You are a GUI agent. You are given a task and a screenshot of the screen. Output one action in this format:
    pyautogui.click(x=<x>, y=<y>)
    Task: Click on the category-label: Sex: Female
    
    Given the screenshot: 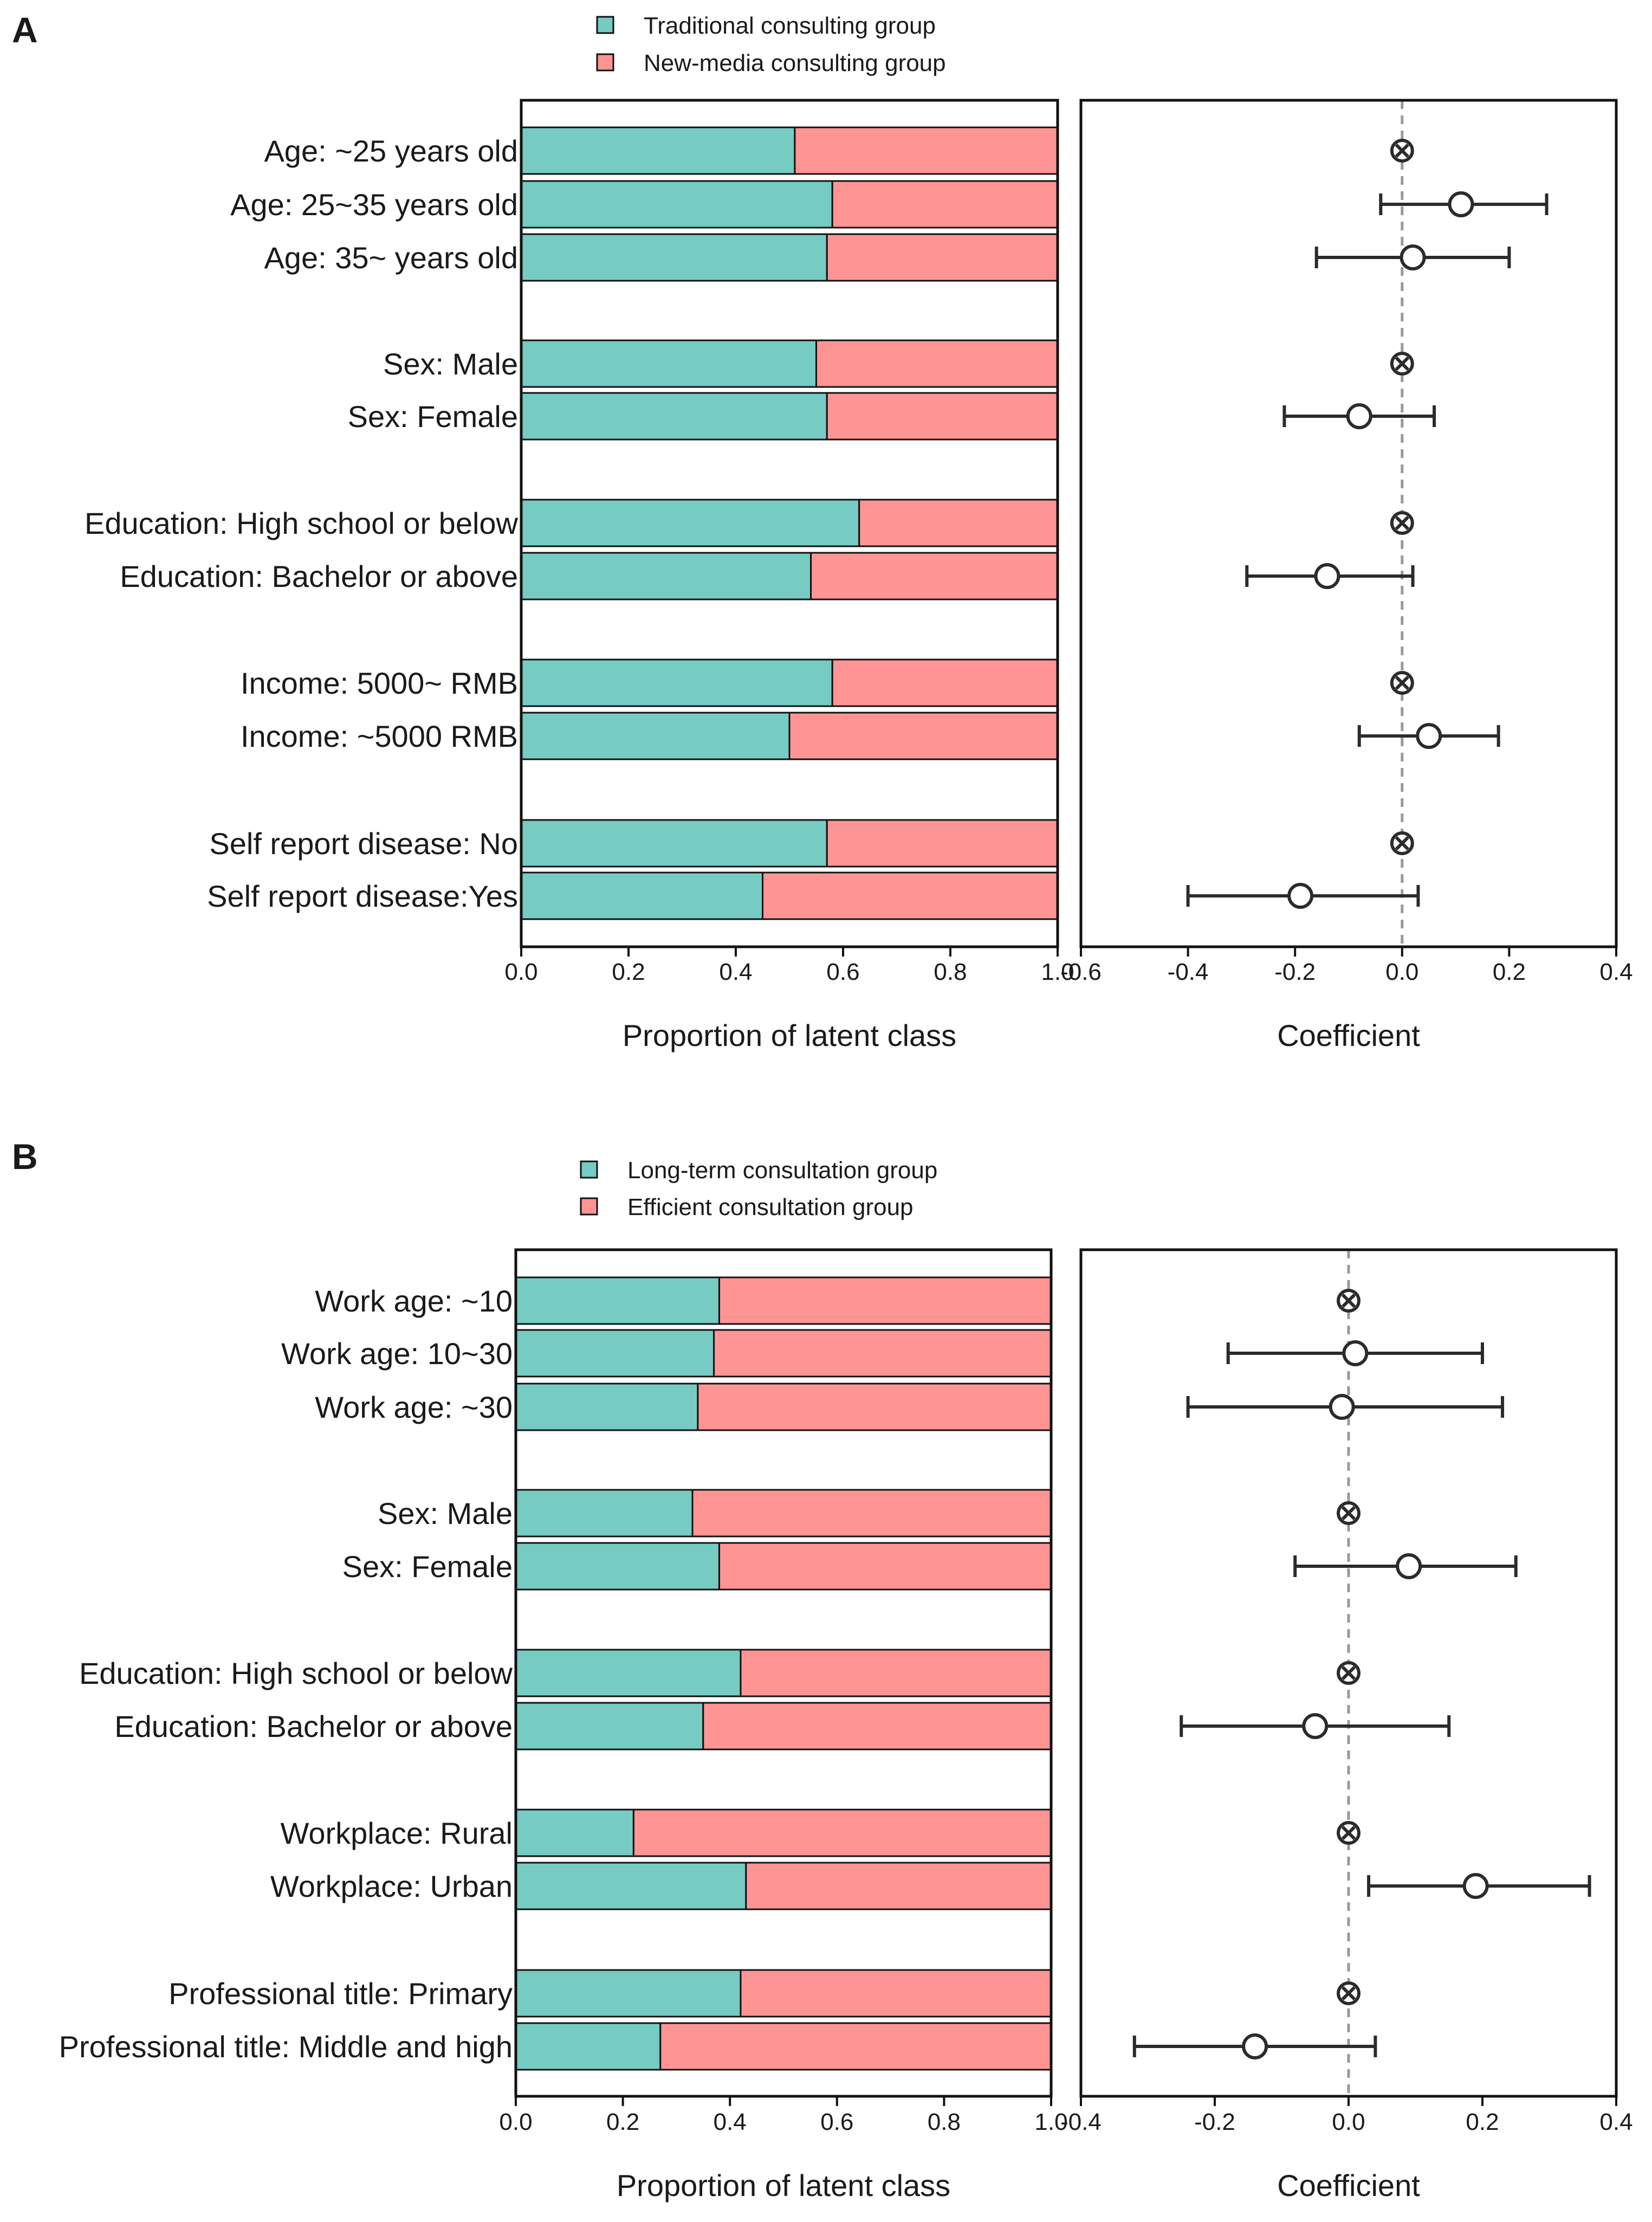 What is the action you would take?
    pyautogui.click(x=427, y=1566)
    